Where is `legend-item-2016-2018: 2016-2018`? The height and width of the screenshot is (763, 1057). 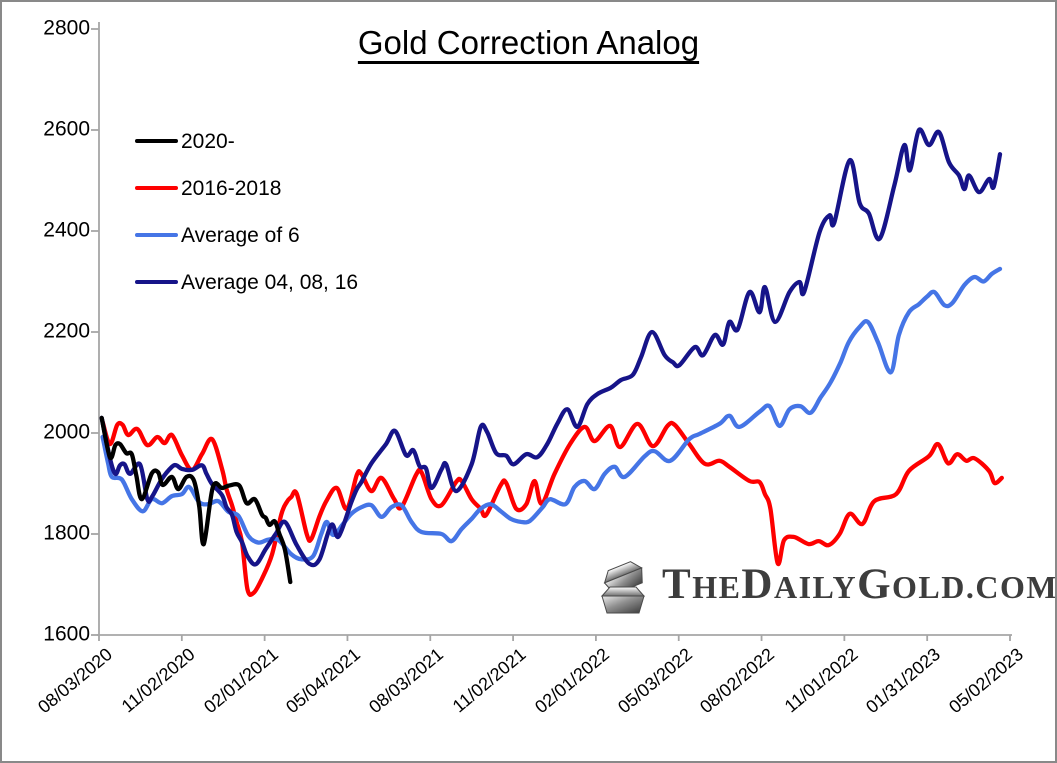
legend-item-2016-2018: 2016-2018 is located at coordinates (208, 188).